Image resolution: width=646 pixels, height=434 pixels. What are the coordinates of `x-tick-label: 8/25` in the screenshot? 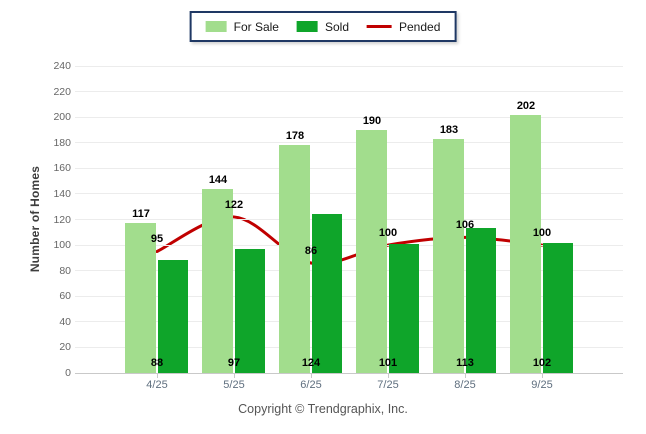 It's located at (465, 385).